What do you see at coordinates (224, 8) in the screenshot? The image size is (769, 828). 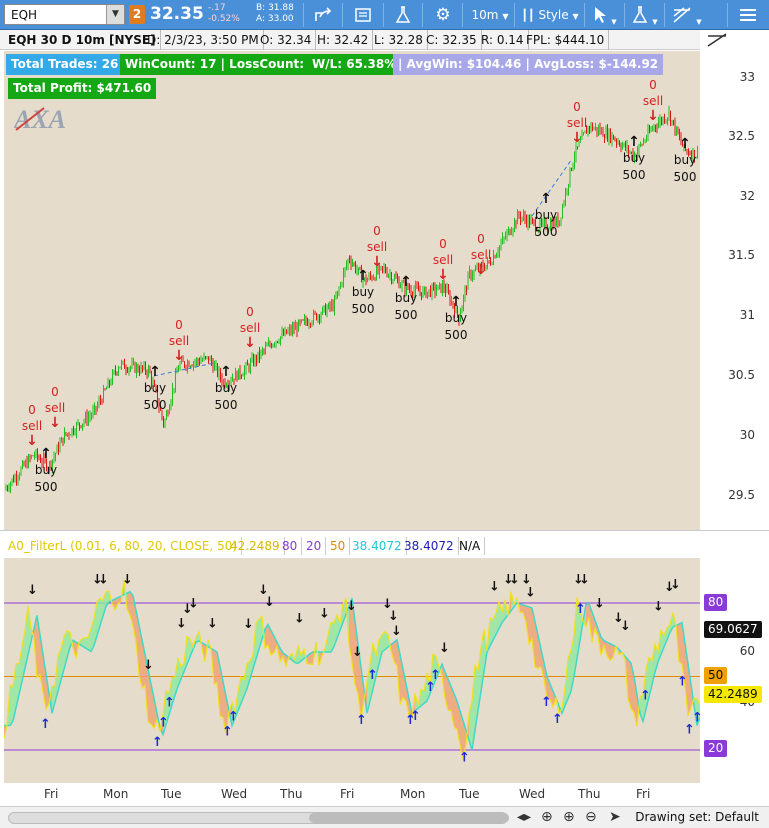 I see `change-value: -.17` at bounding box center [224, 8].